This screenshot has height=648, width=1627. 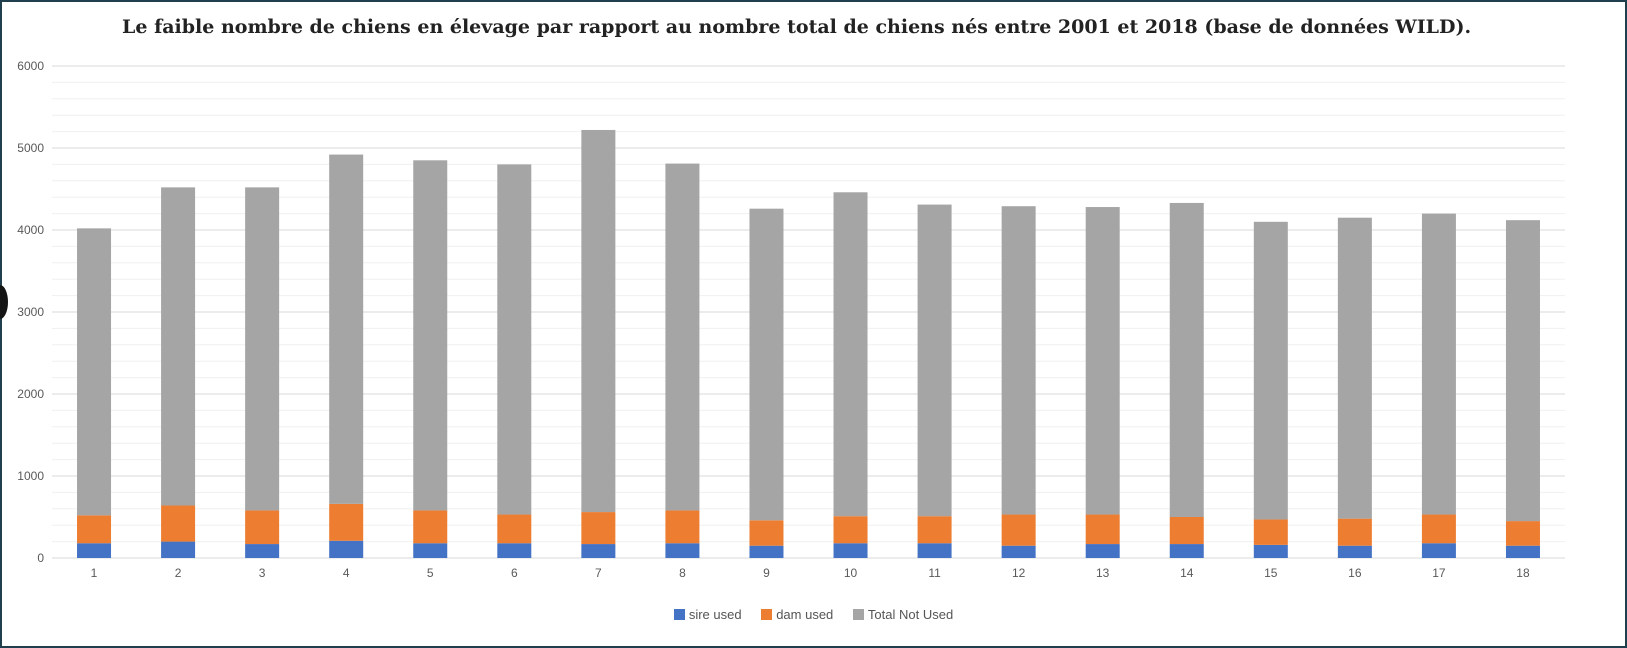 What do you see at coordinates (30, 312) in the screenshot?
I see `y-tick-label: 3000` at bounding box center [30, 312].